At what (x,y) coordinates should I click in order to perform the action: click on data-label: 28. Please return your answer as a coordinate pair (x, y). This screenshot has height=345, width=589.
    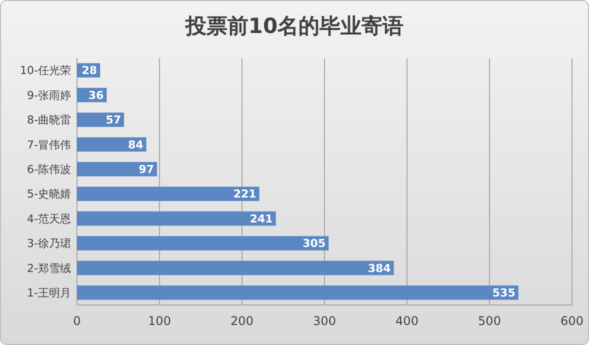
    Looking at the image, I should click on (90, 71).